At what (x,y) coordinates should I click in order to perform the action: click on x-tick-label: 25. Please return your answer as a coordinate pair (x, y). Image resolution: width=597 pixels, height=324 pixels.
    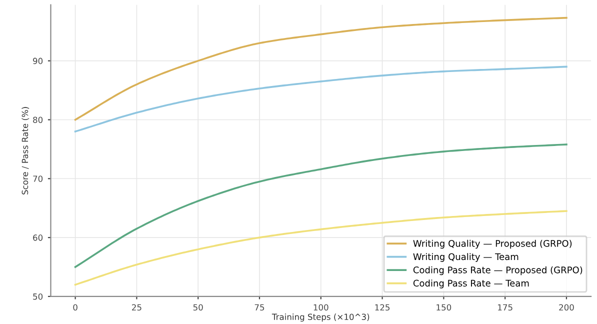
    Looking at the image, I should click on (137, 307).